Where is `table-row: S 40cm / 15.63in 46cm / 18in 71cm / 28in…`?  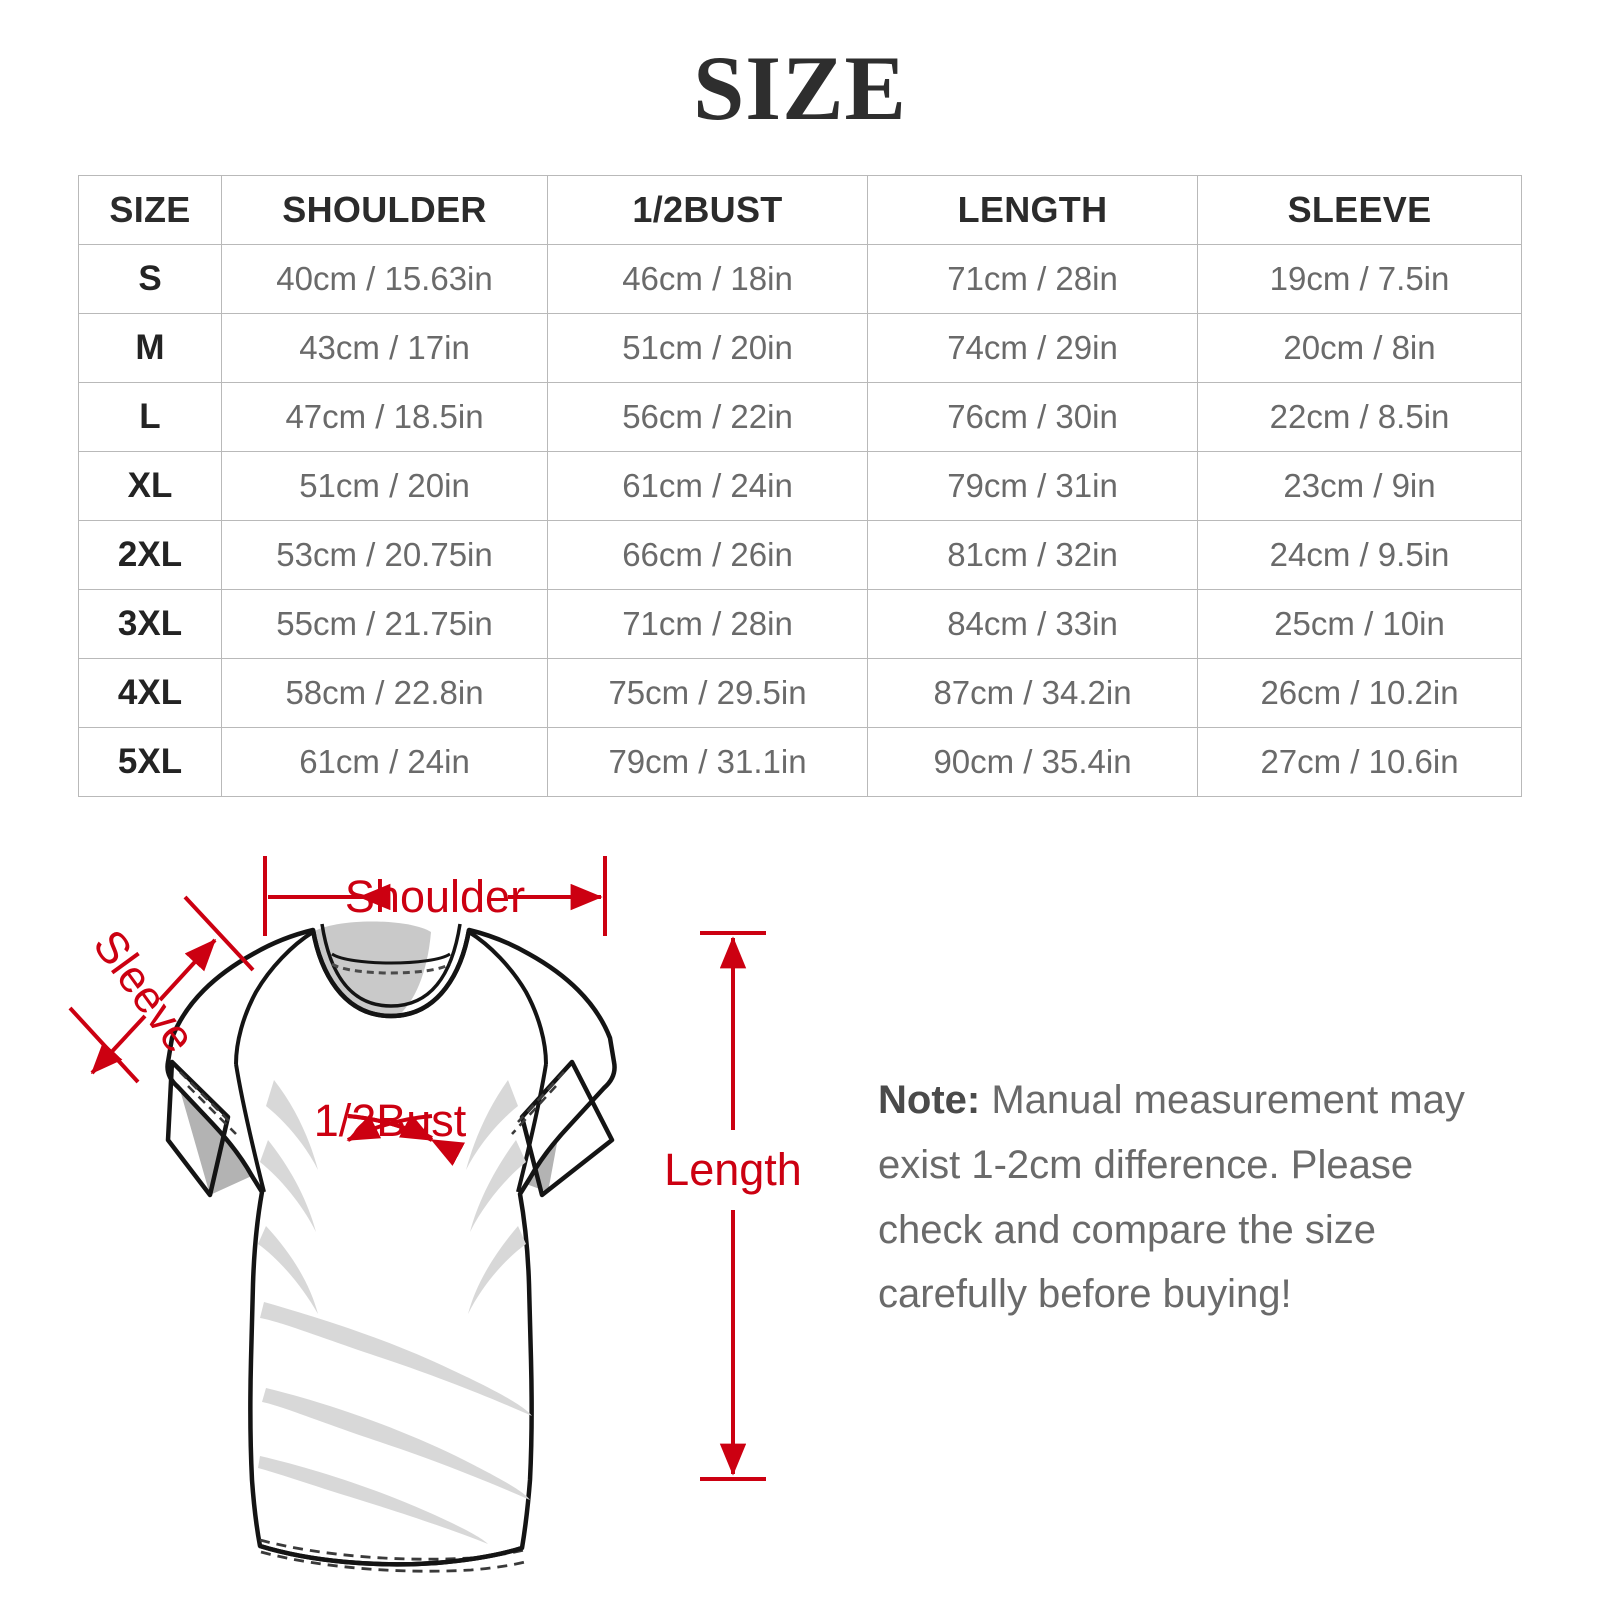
table-row: S 40cm / 15.63in 46cm / 18in 71cm / 28in… is located at coordinates (800, 279).